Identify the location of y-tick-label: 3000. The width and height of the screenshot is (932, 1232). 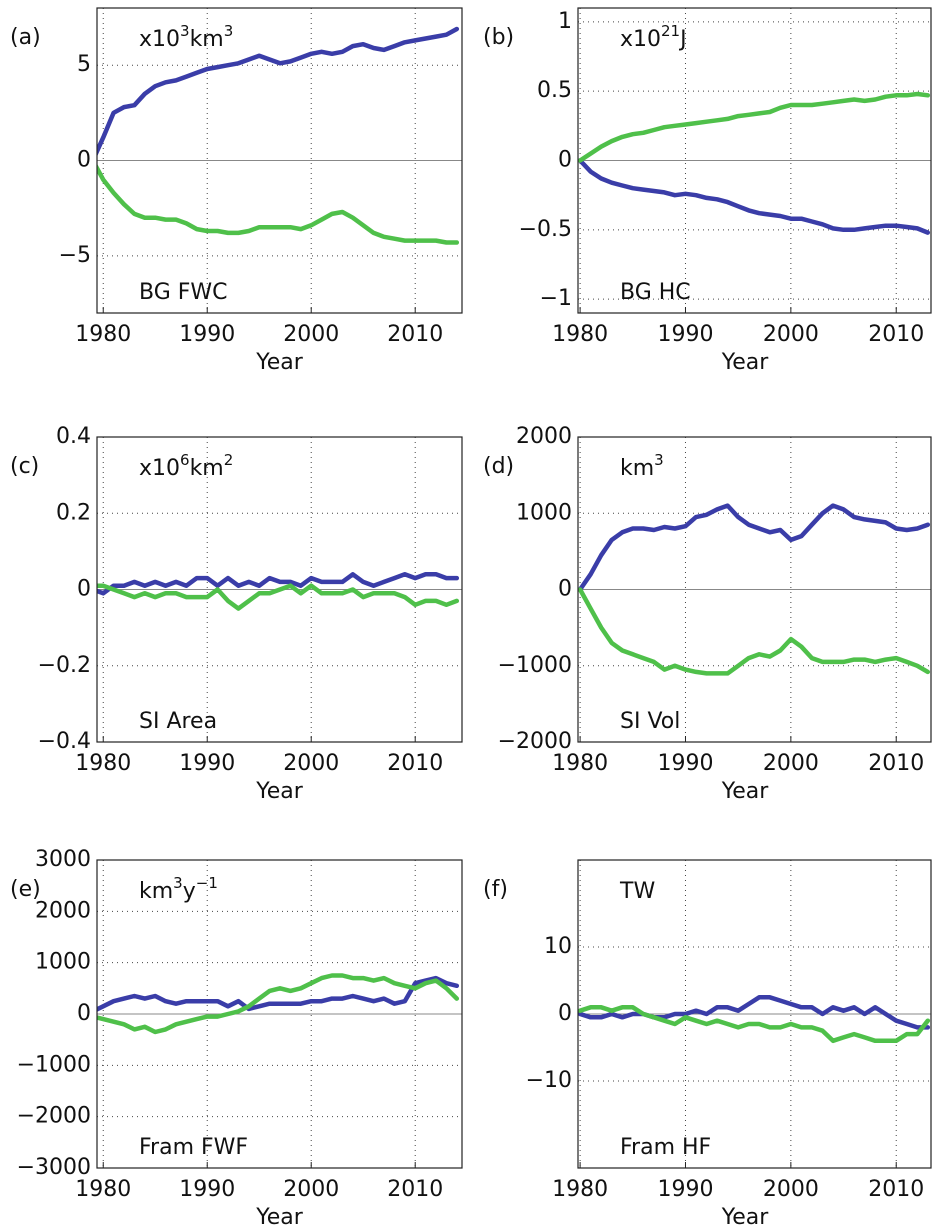
(63, 859).